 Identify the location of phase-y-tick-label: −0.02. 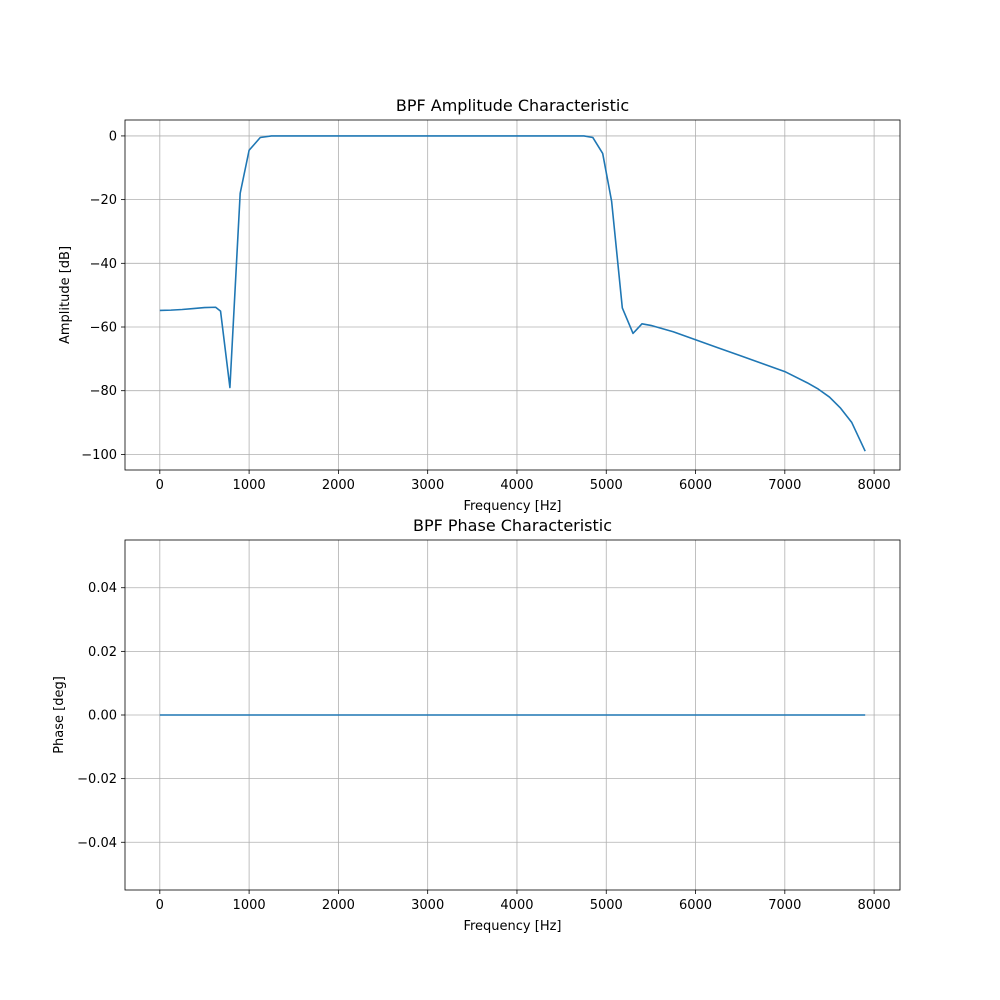
(97, 779).